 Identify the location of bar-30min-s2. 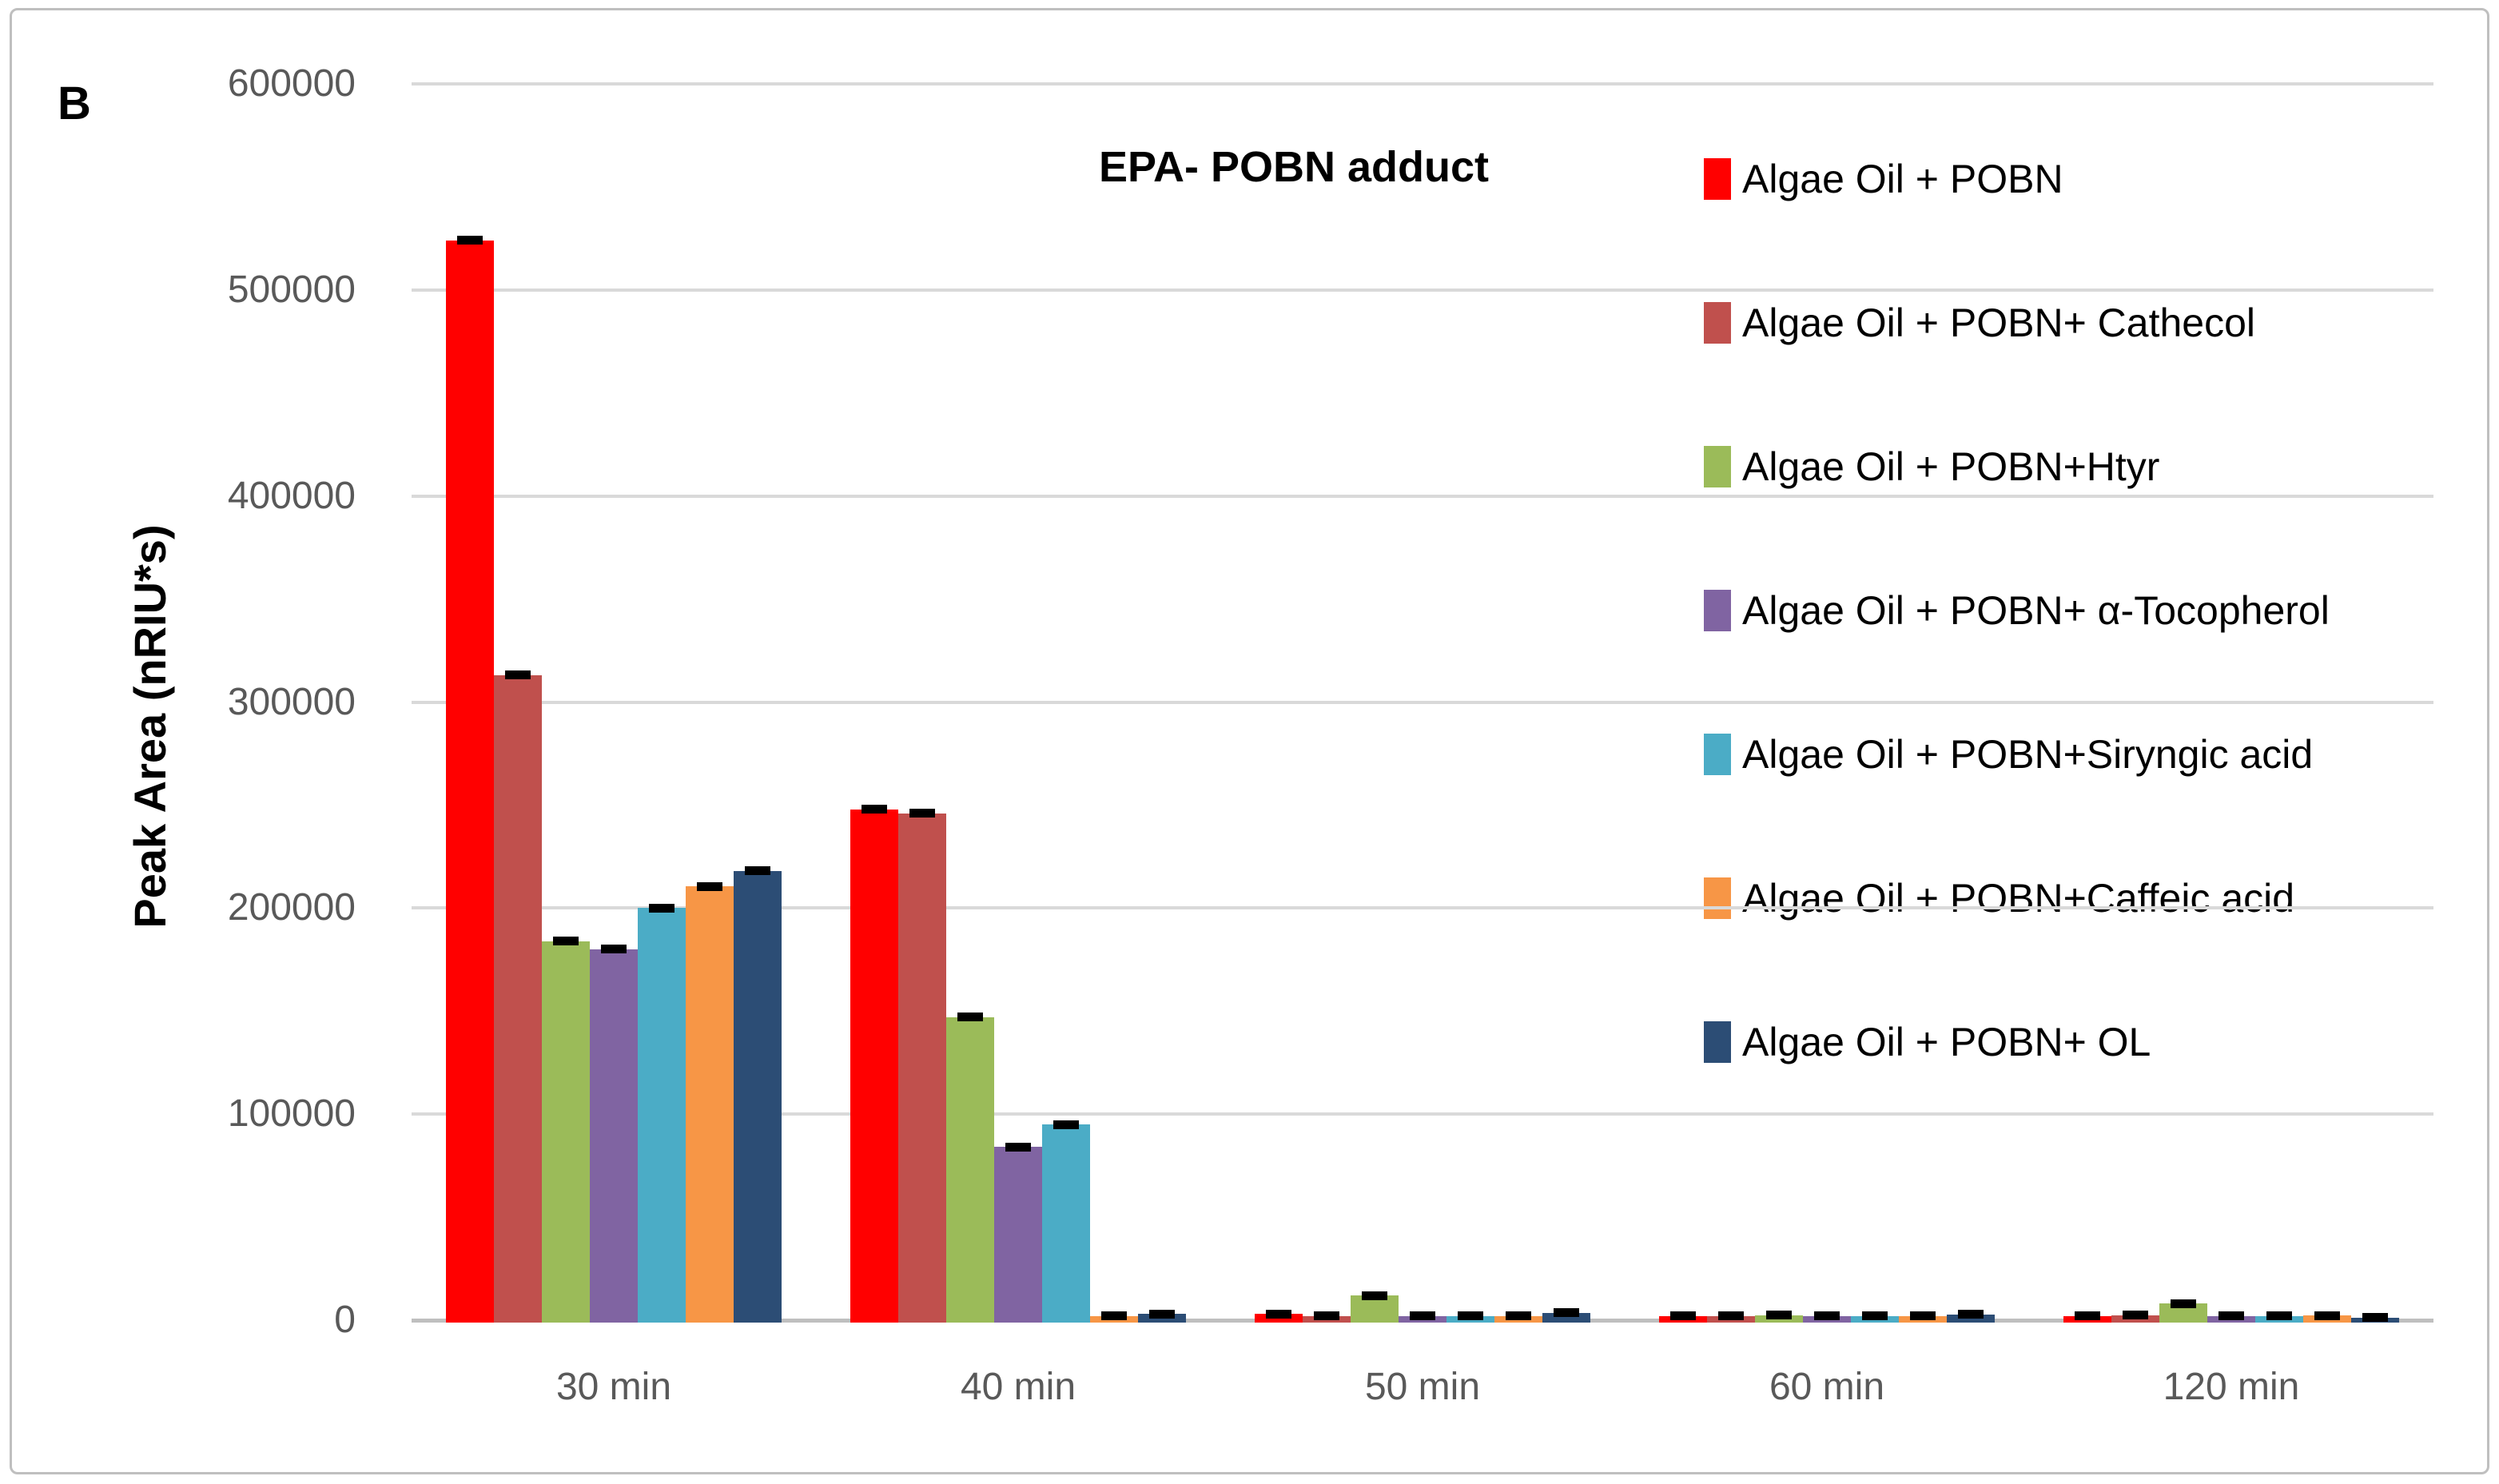
(518, 999).